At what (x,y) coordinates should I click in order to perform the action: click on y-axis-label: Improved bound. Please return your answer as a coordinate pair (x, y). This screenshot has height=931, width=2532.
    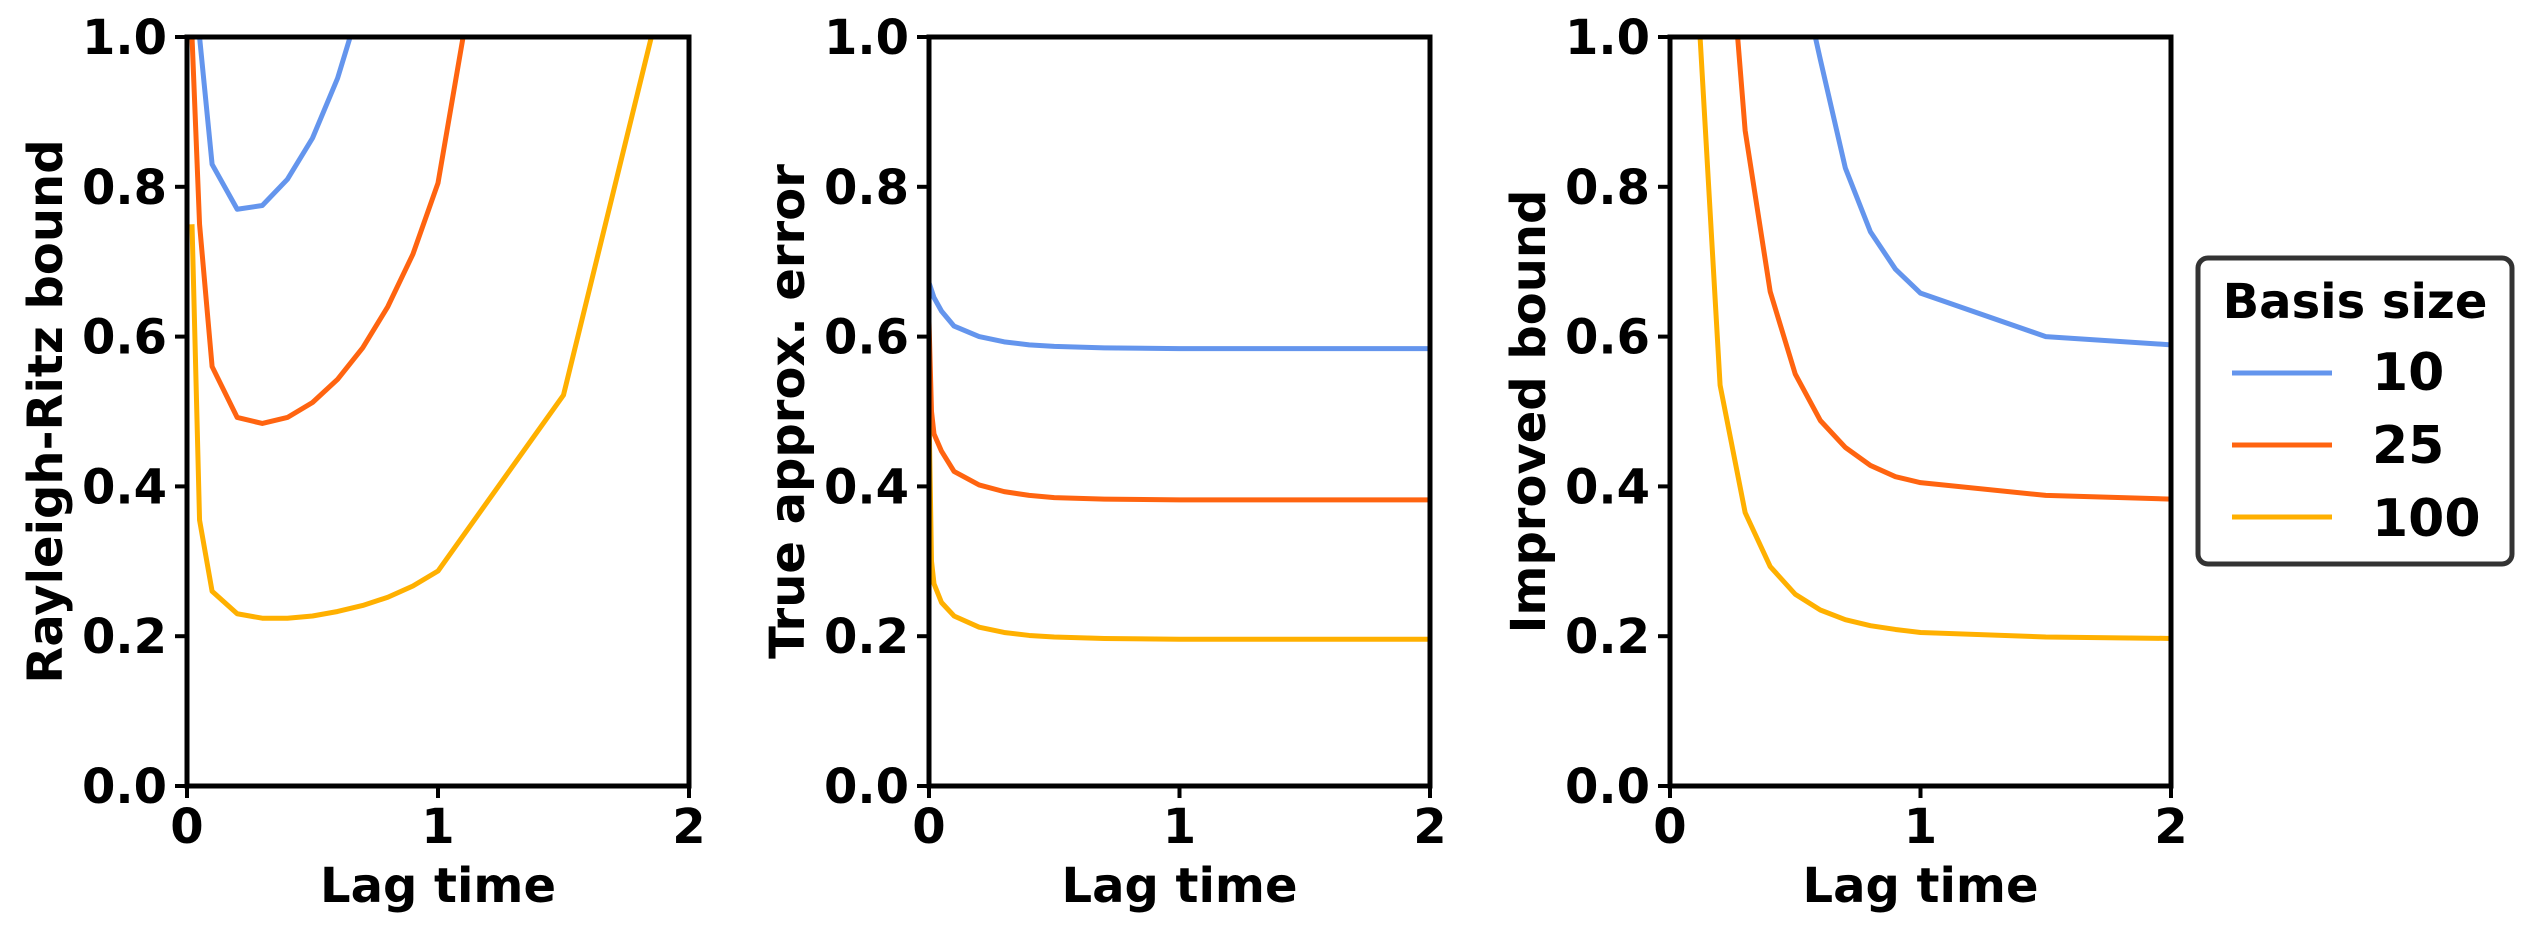
    Looking at the image, I should click on (1529, 412).